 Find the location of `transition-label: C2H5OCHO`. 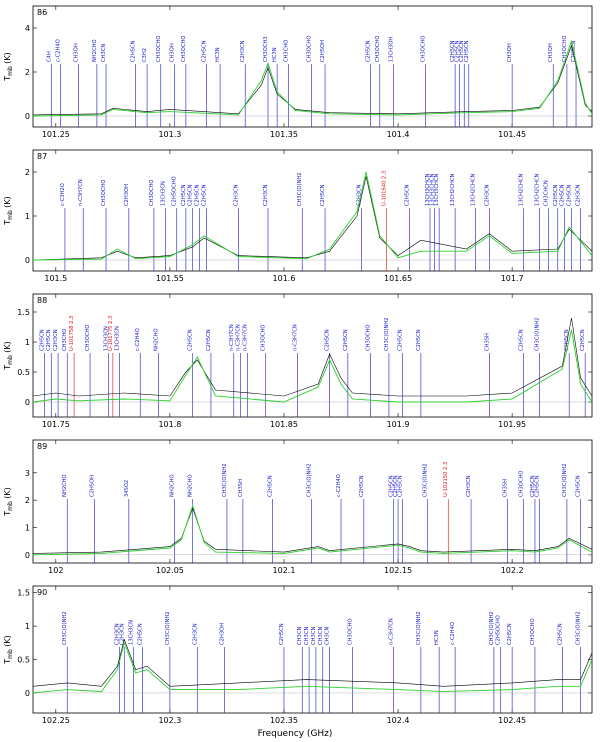

transition-label: C2H5OCHO is located at coordinates (175, 191).